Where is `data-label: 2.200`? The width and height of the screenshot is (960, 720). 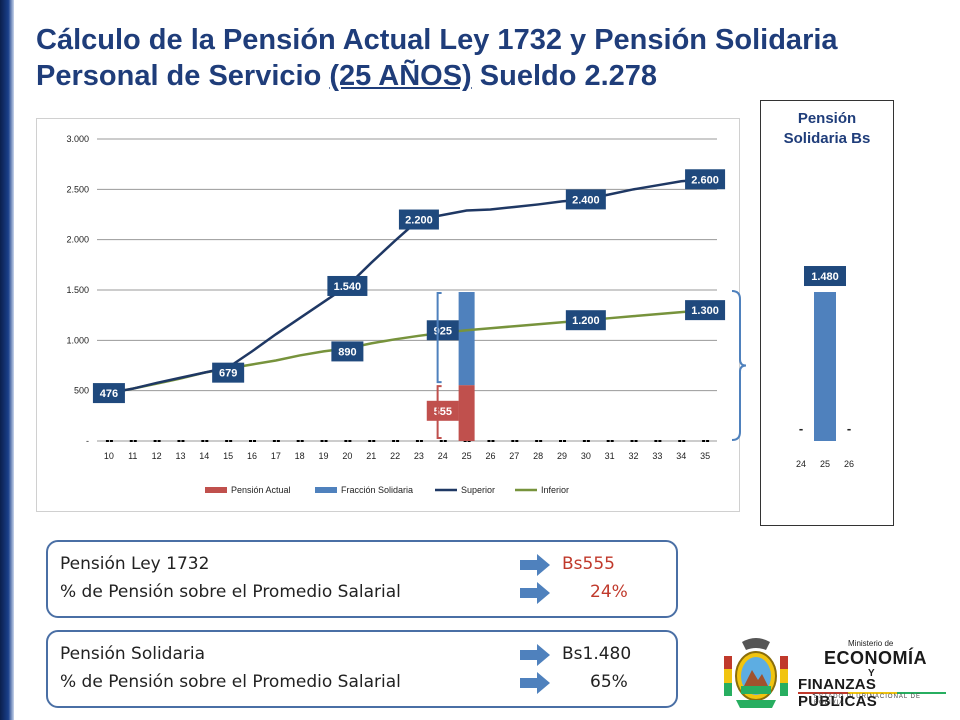 data-label: 2.200 is located at coordinates (418, 219).